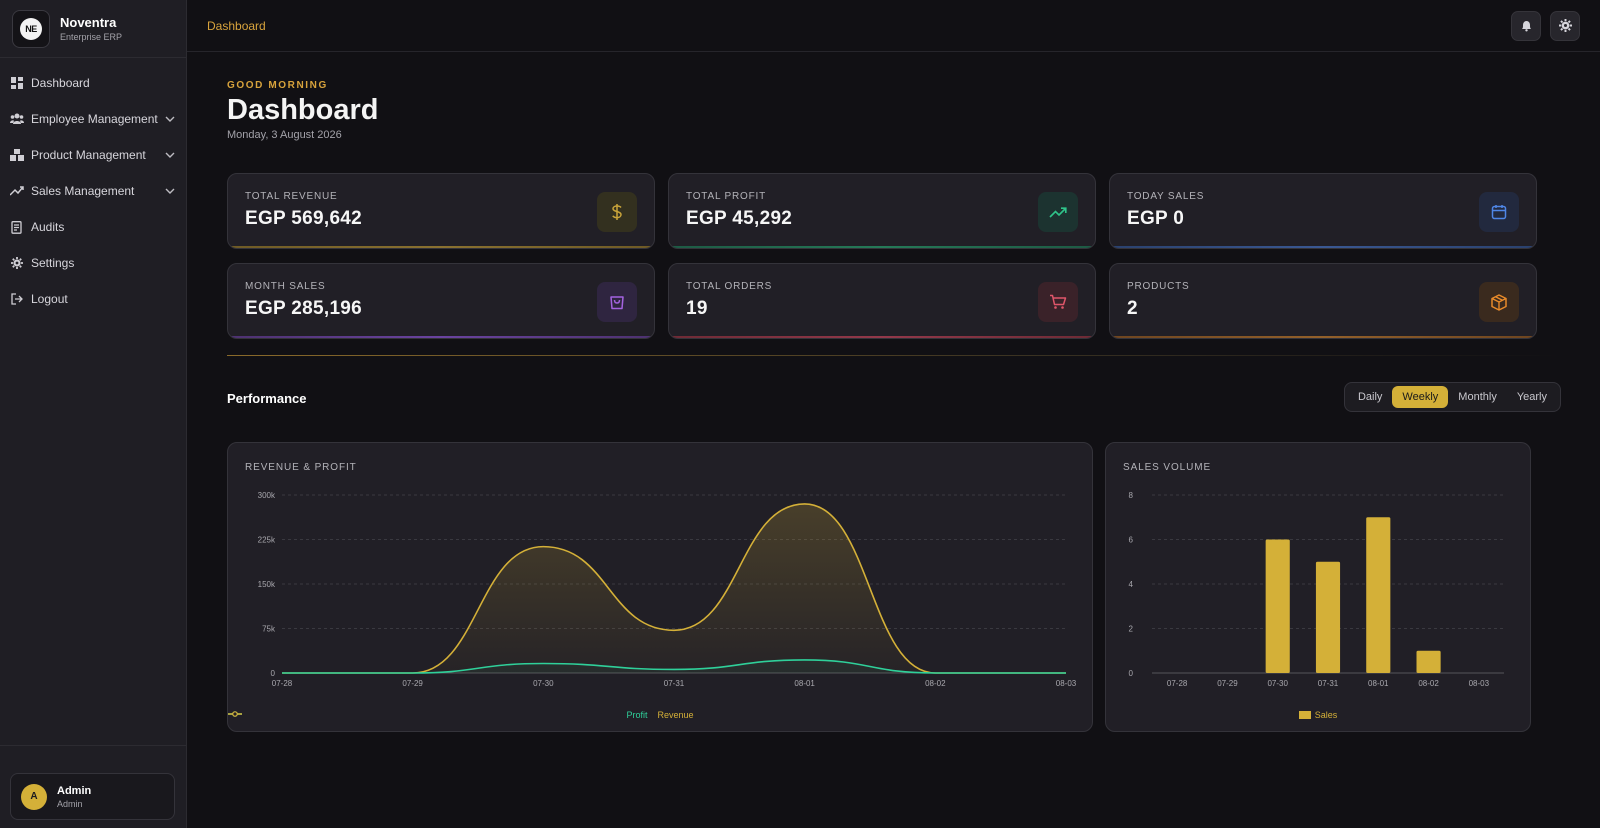  I want to click on sidebar-item-label: Employee Management, so click(94, 119).